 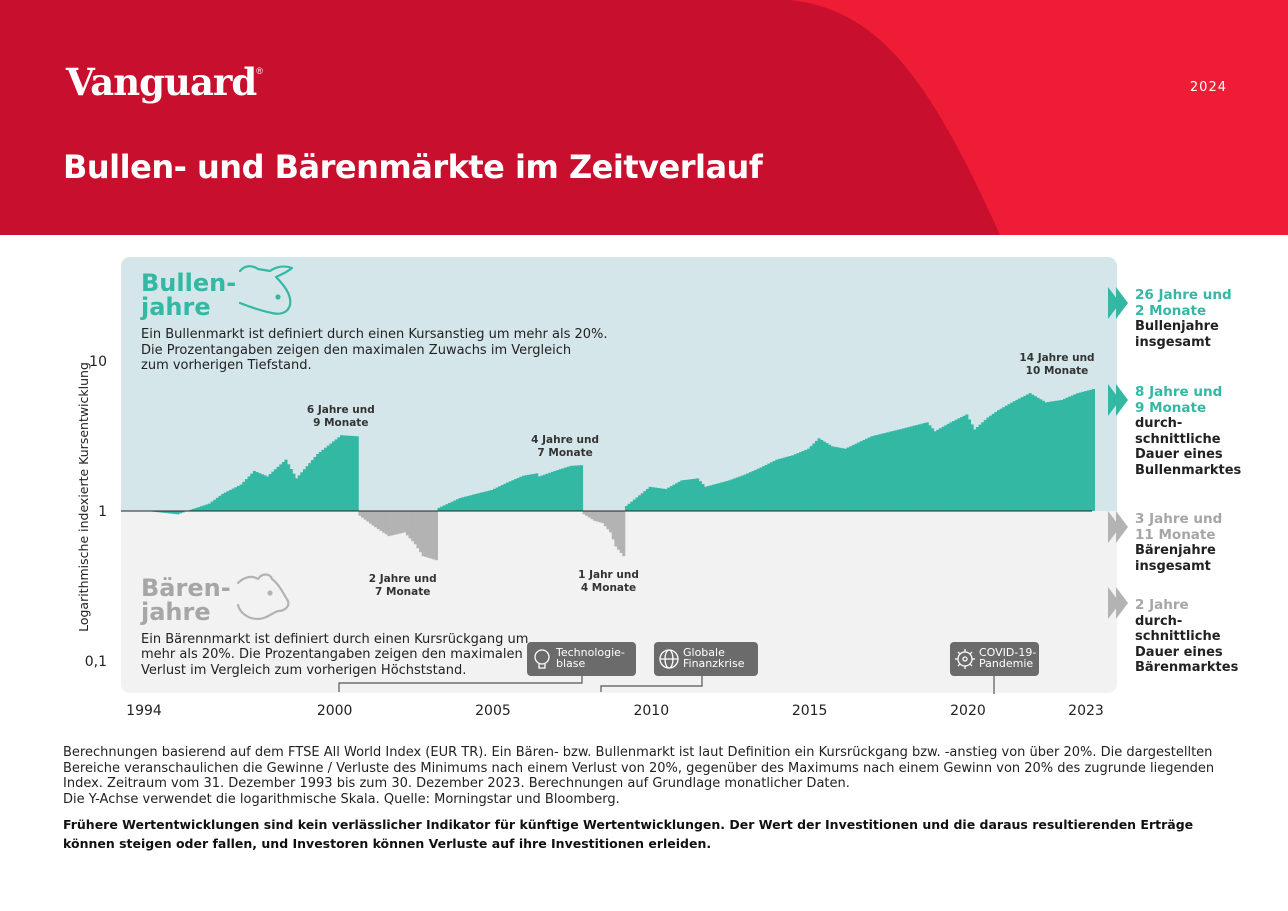 I want to click on bear-avg-arrow-icon, so click(x=1118, y=603).